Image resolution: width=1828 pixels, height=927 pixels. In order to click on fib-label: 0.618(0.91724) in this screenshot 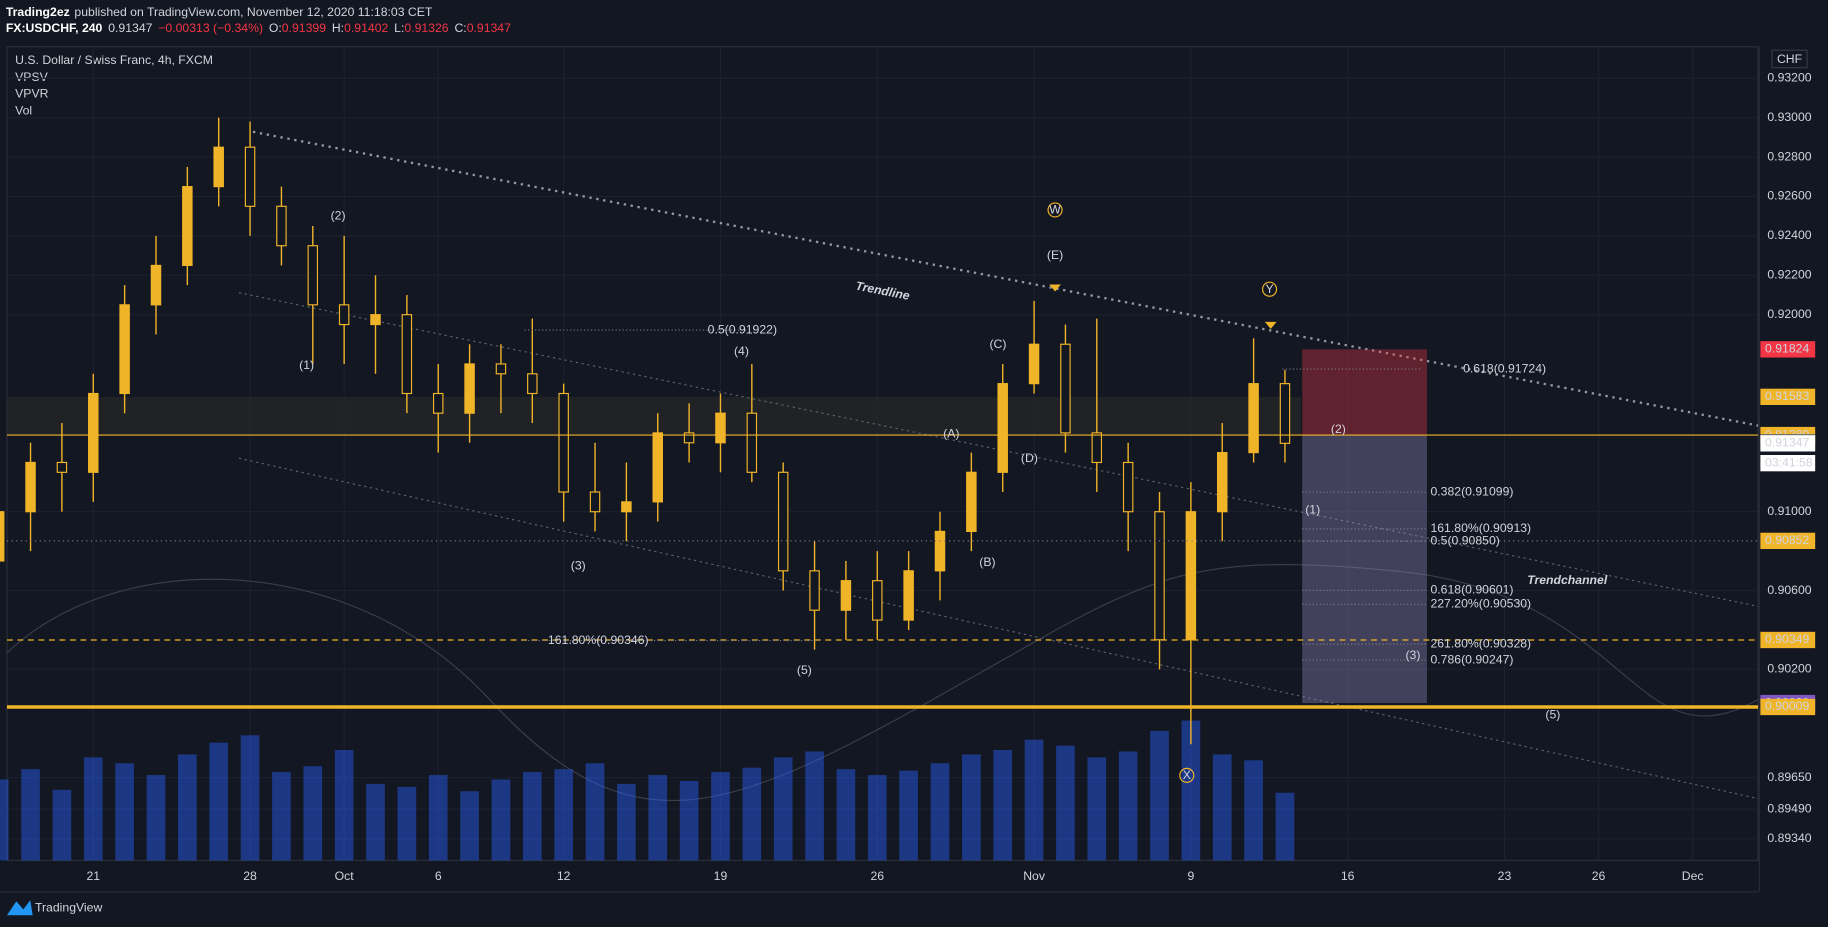, I will do `click(1504, 368)`.